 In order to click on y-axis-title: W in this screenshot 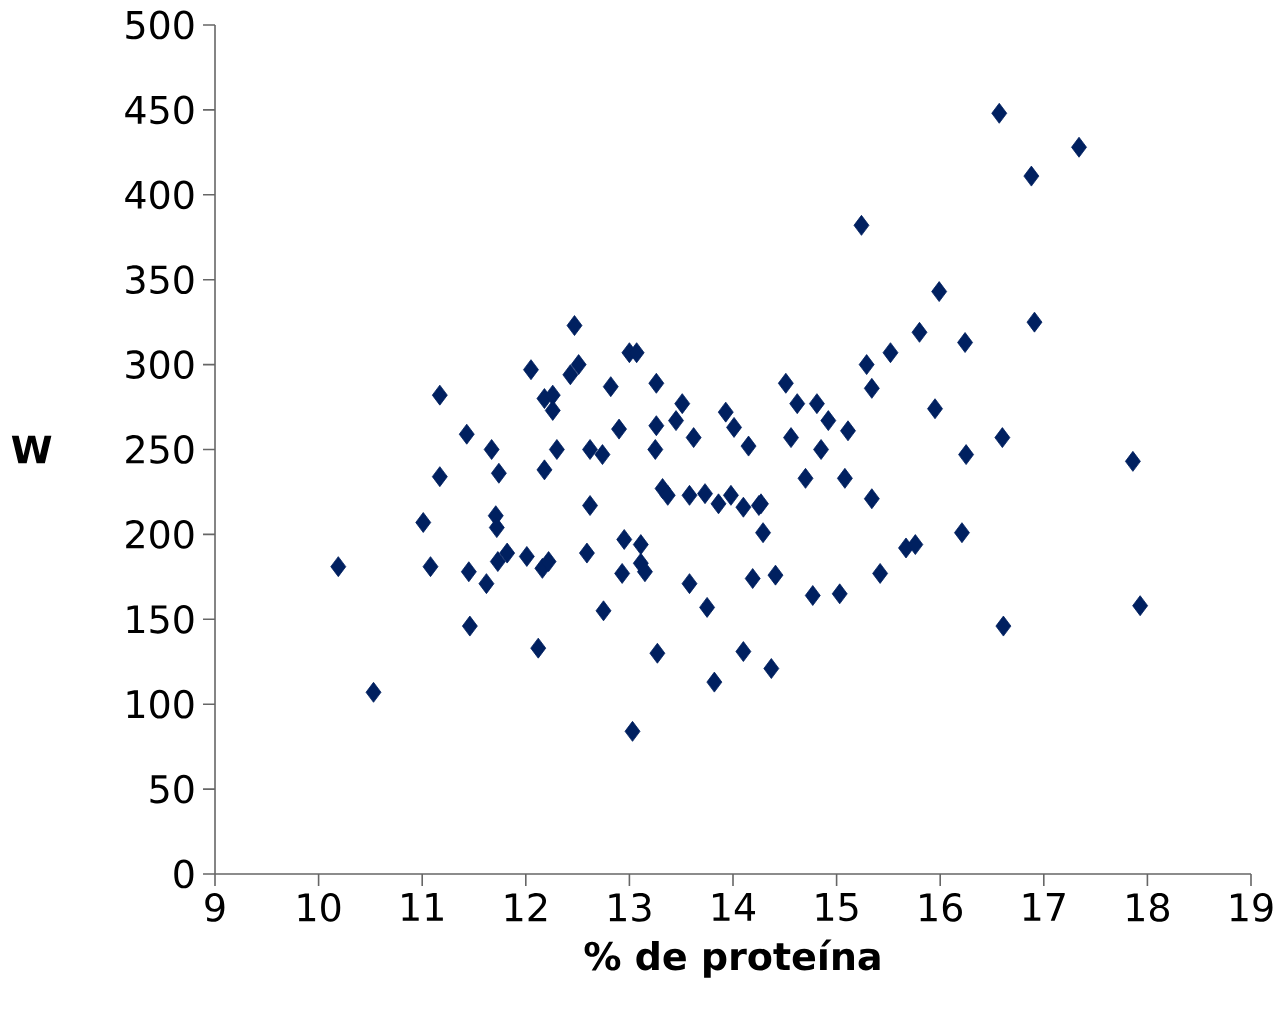, I will do `click(31, 449)`.